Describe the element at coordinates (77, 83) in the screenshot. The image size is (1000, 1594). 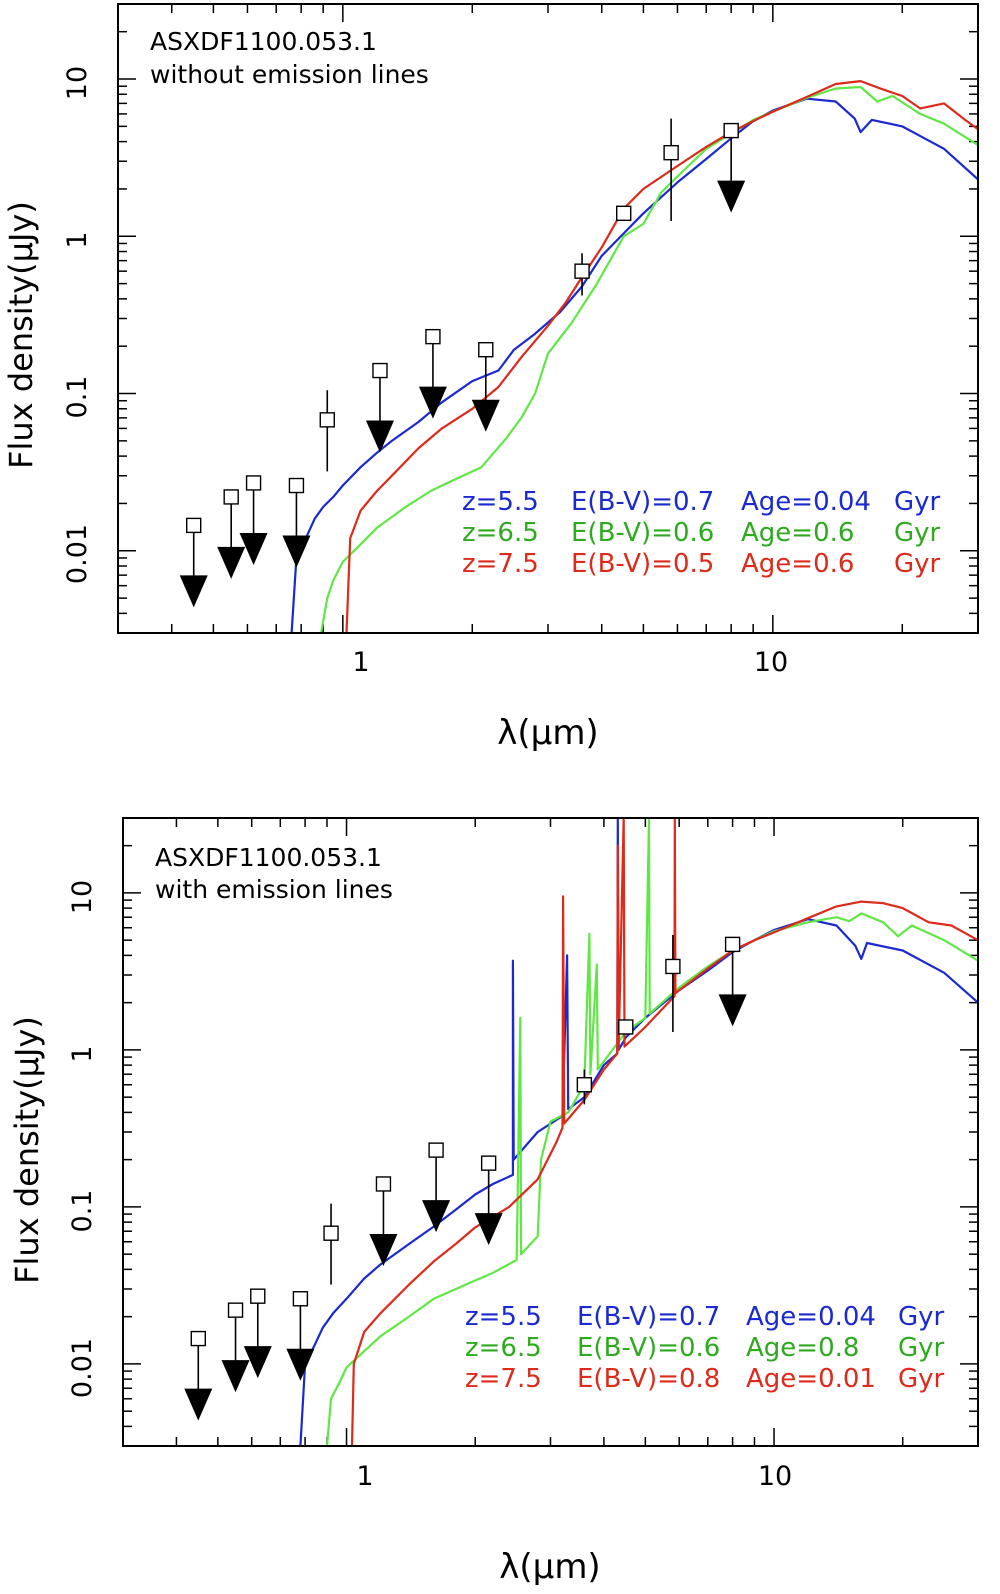
I see `top-ytick-label-10: 10` at that location.